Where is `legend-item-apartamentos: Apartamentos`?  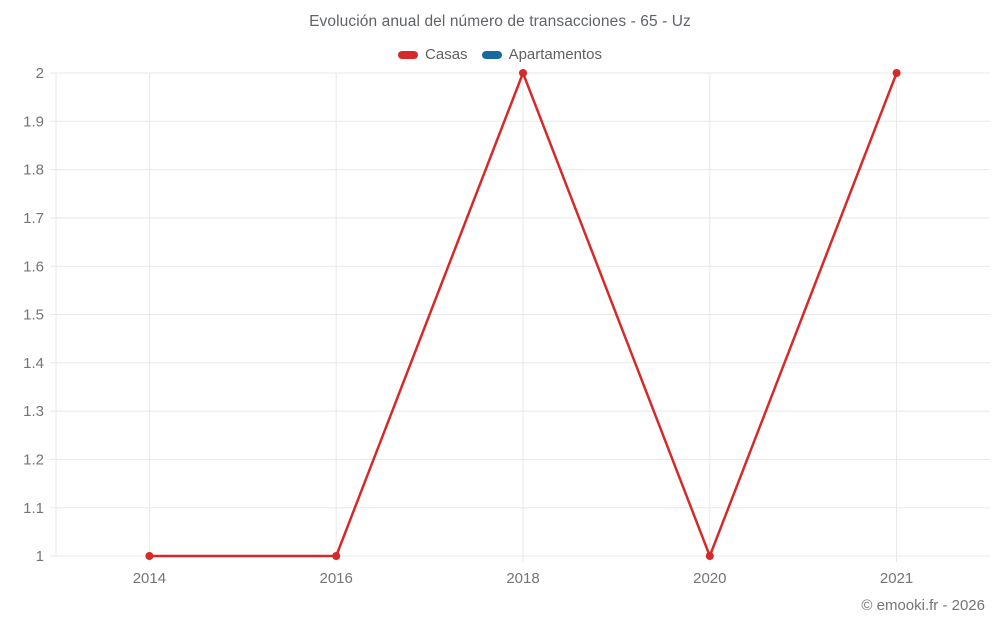
legend-item-apartamentos: Apartamentos is located at coordinates (541, 54).